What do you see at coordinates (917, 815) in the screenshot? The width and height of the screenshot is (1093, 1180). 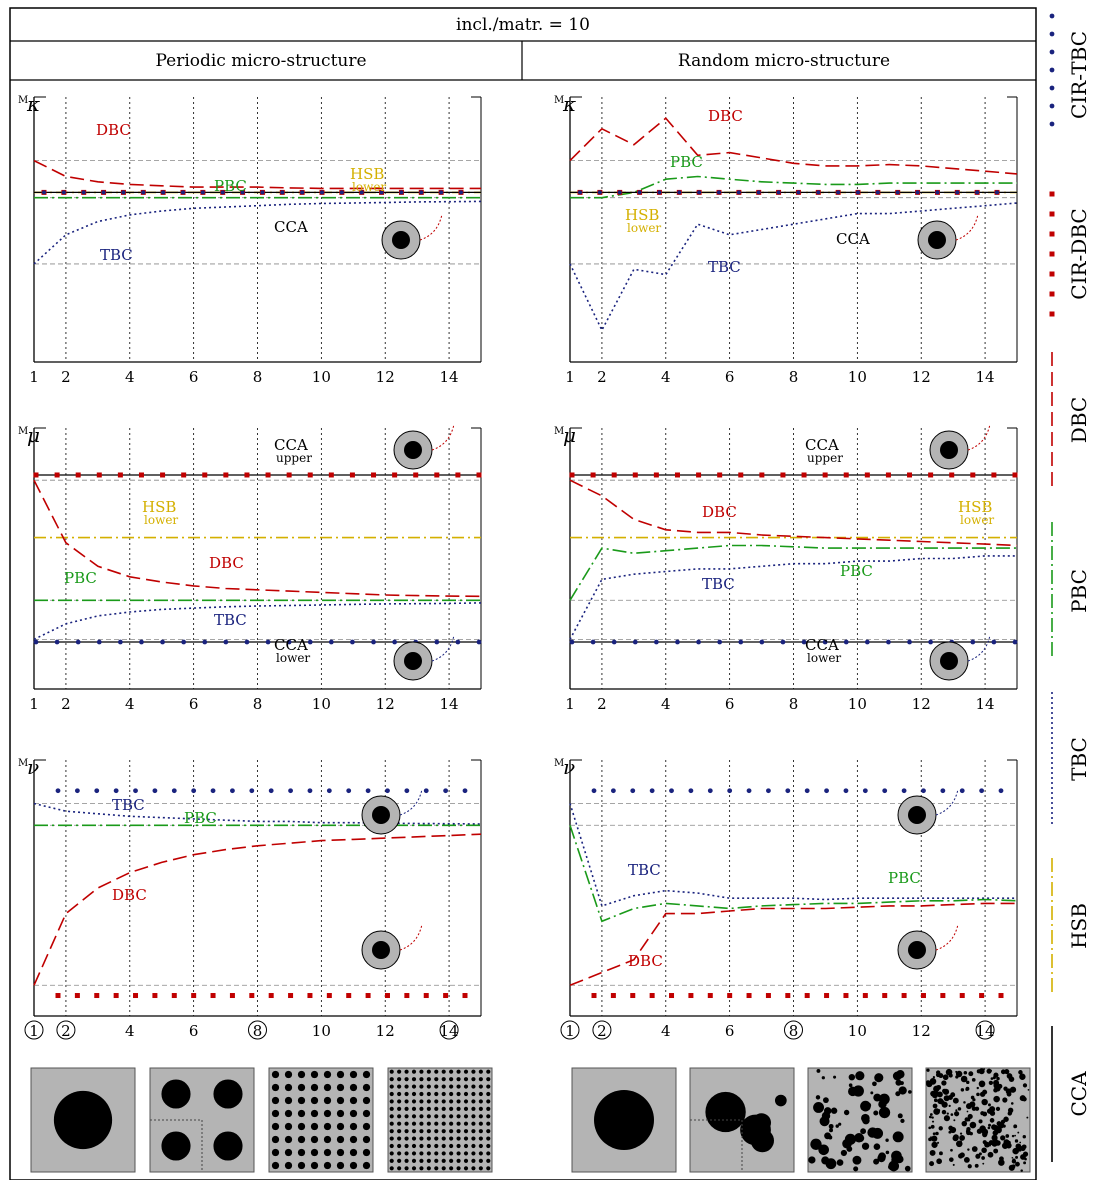 I see `inclusion-icon-upper-core` at bounding box center [917, 815].